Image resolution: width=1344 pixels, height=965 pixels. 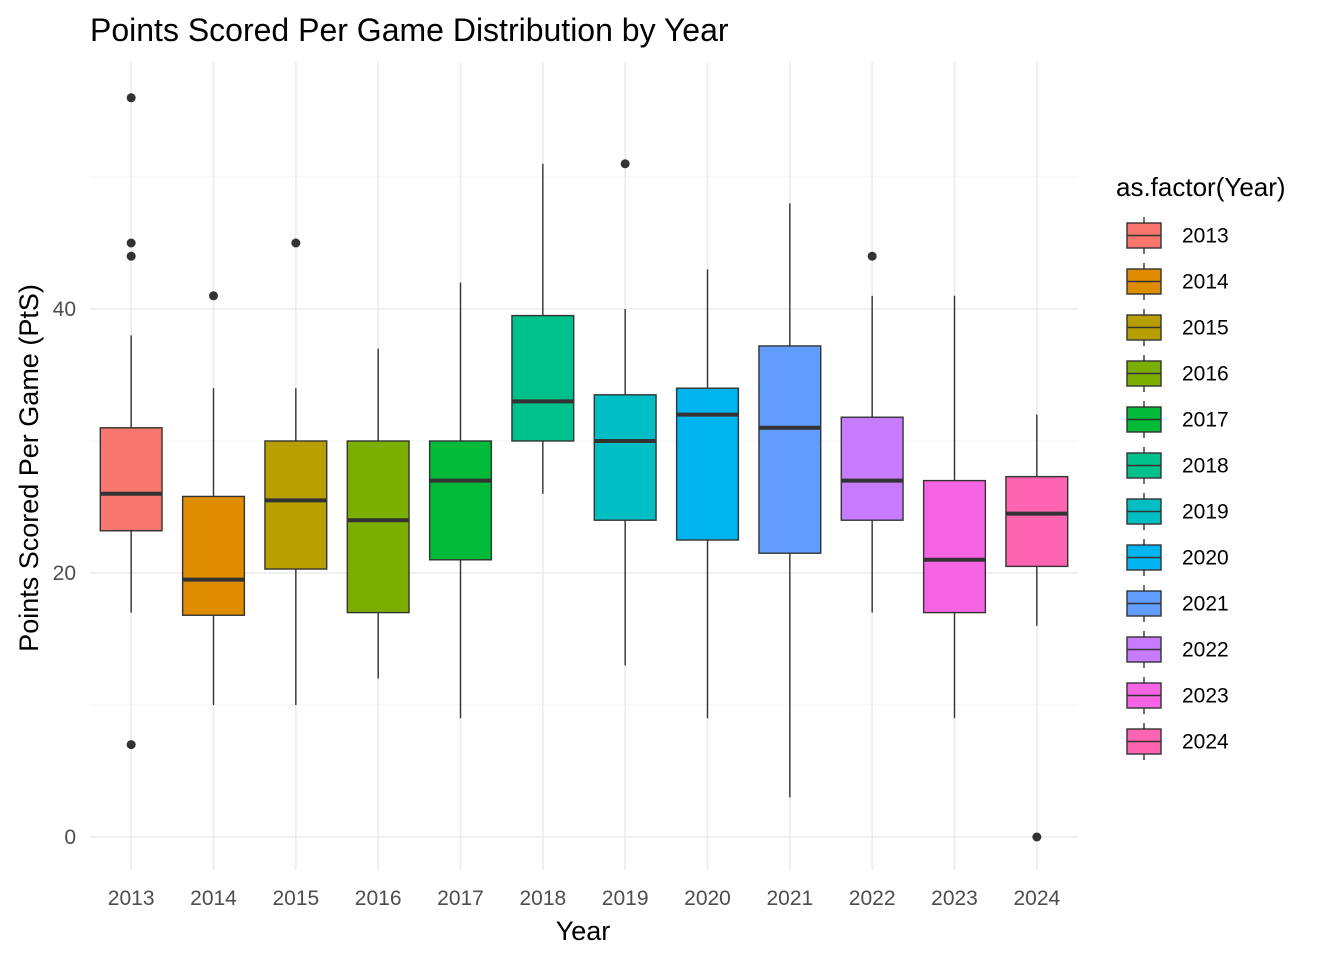 I want to click on legend-label: 2021, so click(x=1205, y=604).